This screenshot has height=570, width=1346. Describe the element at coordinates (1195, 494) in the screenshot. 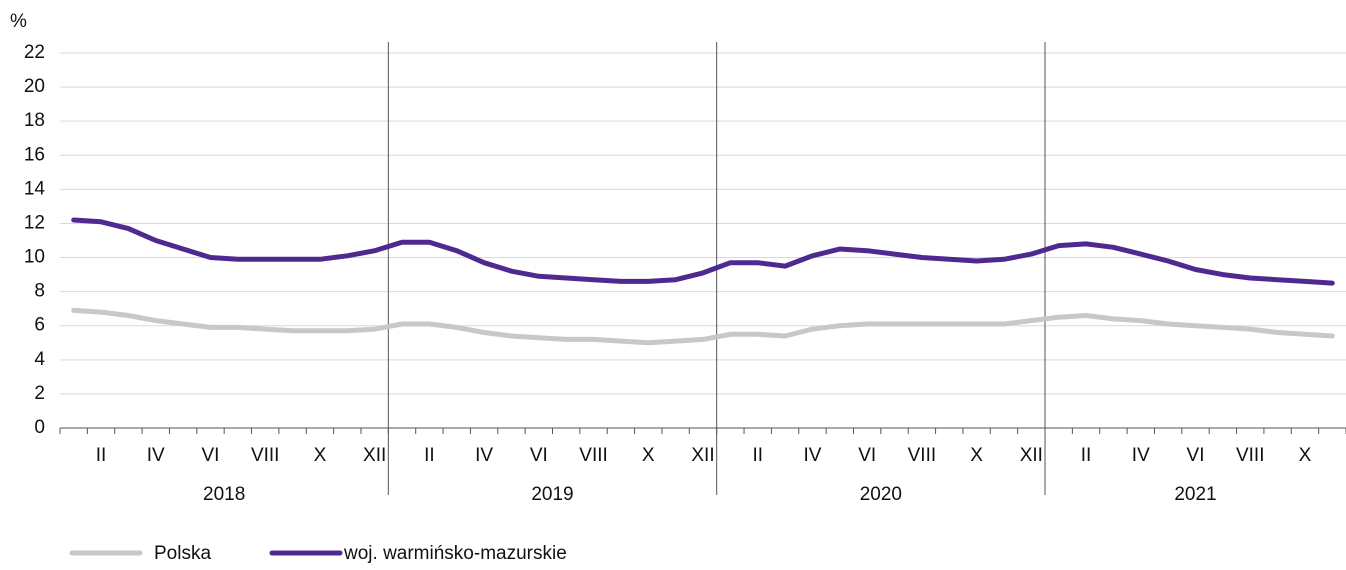

I see `year-label: 2021` at that location.